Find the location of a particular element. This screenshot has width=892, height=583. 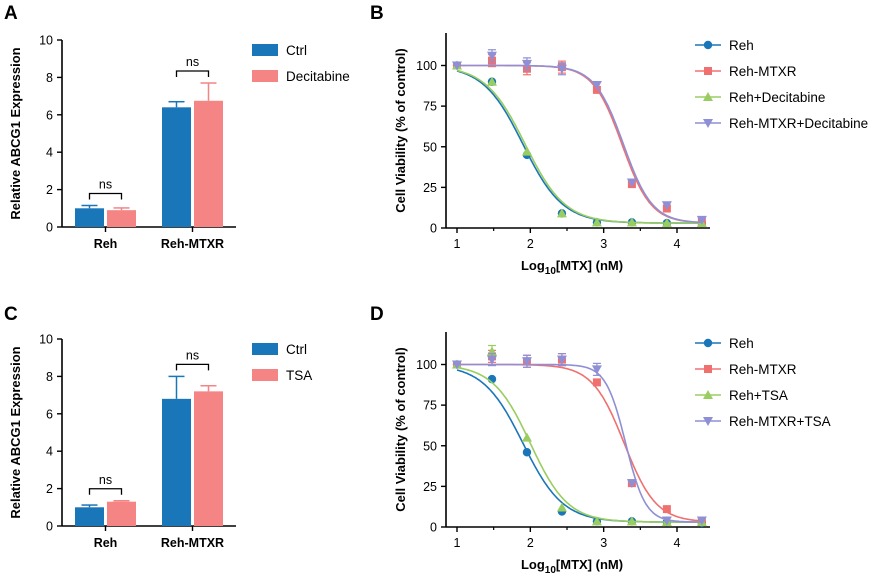

panel-letter: A is located at coordinates (11, 13).